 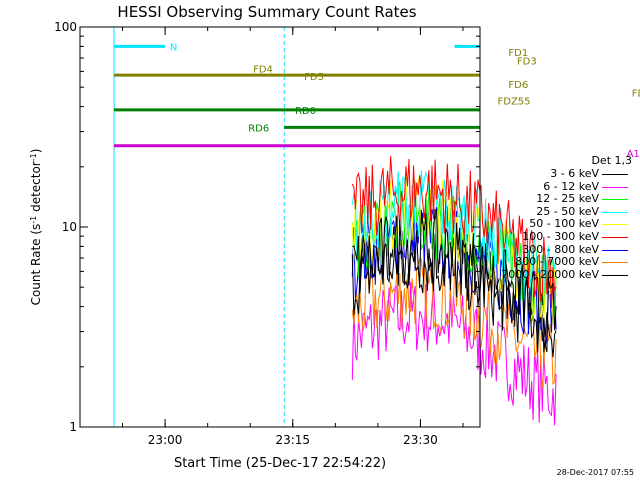 What do you see at coordinates (595, 472) in the screenshot?
I see `timestamp: 28-Dec-2017 07:55` at bounding box center [595, 472].